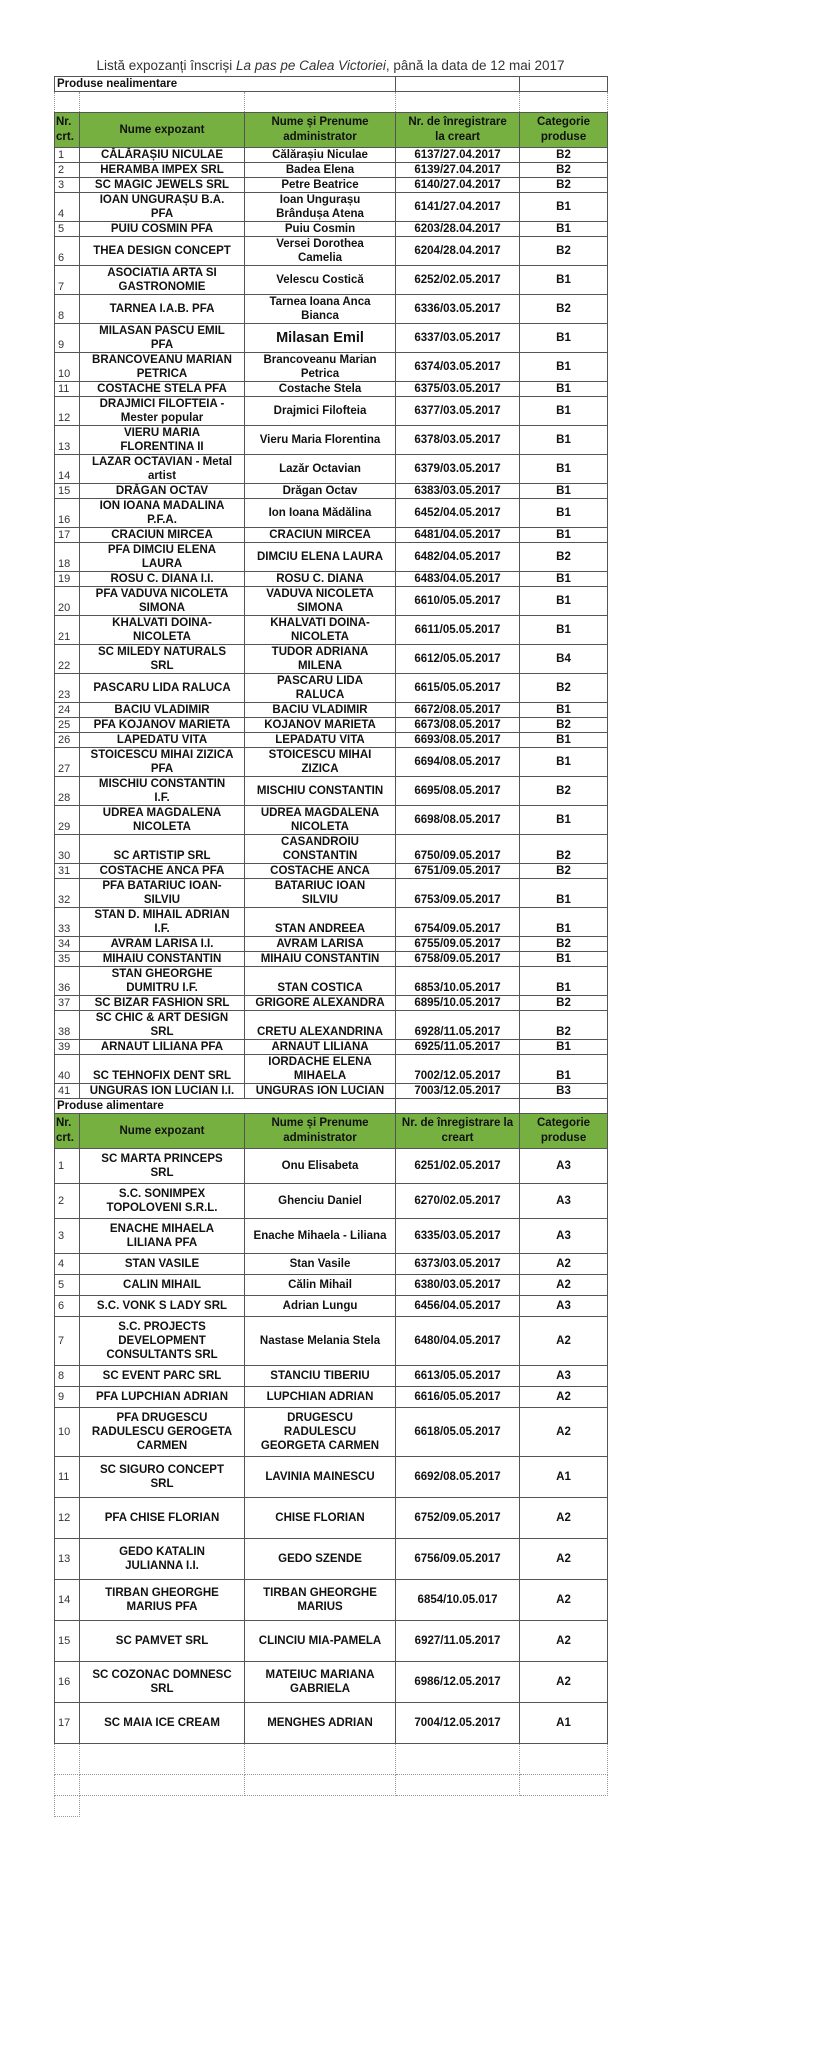  What do you see at coordinates (67, 1306) in the screenshot?
I see `row-number: 6` at bounding box center [67, 1306].